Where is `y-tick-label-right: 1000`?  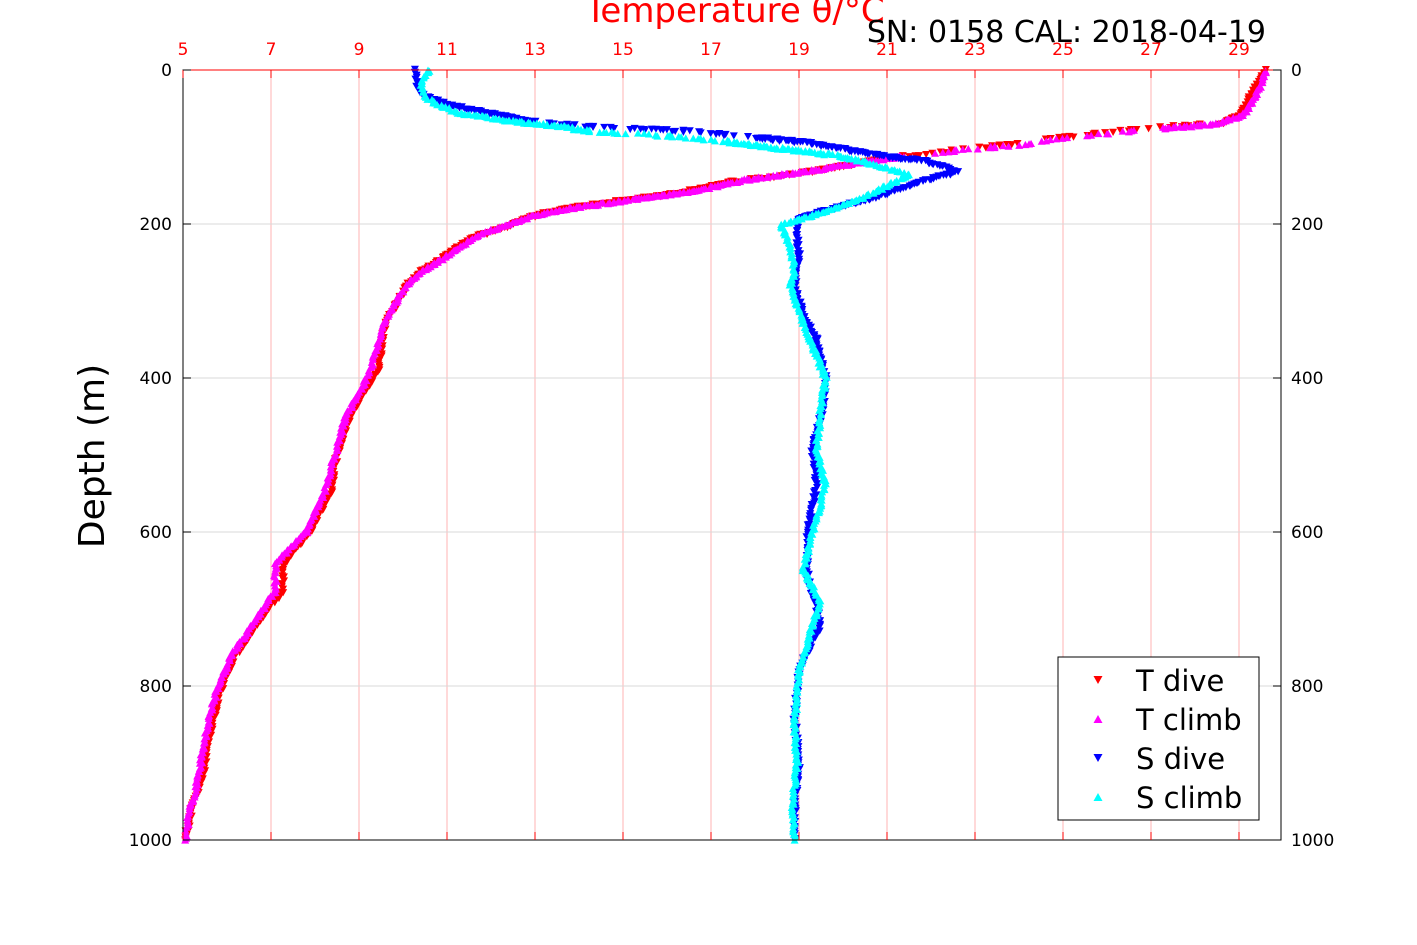 y-tick-label-right: 1000 is located at coordinates (1312, 841).